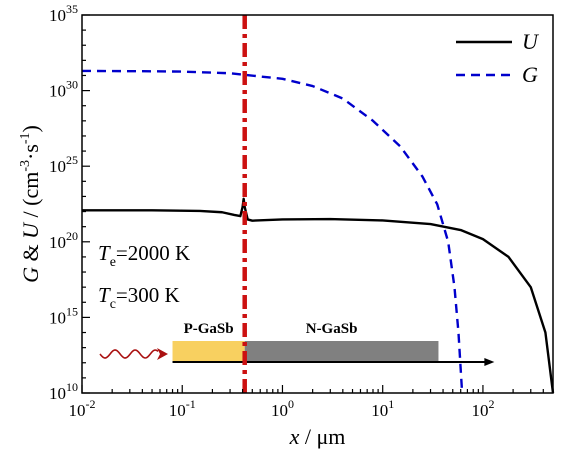 This screenshot has height=452, width=568. What do you see at coordinates (30, 204) in the screenshot?
I see `y-axis-label: G & U / (cm-3·s-1)` at bounding box center [30, 204].